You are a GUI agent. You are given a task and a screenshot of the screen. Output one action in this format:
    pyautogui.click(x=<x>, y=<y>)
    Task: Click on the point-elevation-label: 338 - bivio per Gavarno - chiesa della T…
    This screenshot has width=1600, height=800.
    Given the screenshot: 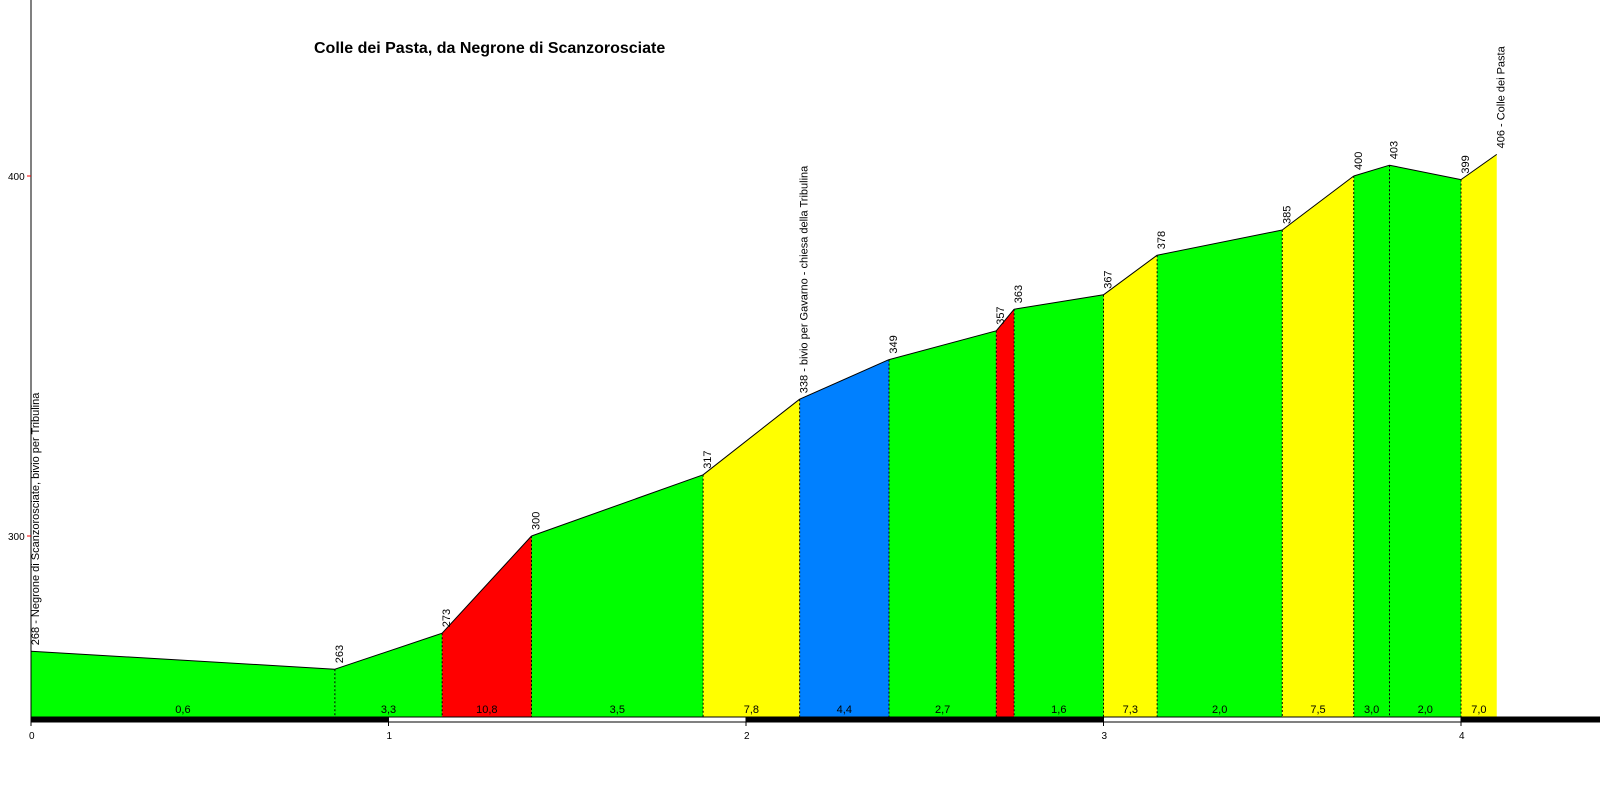 What is the action you would take?
    pyautogui.click(x=805, y=279)
    